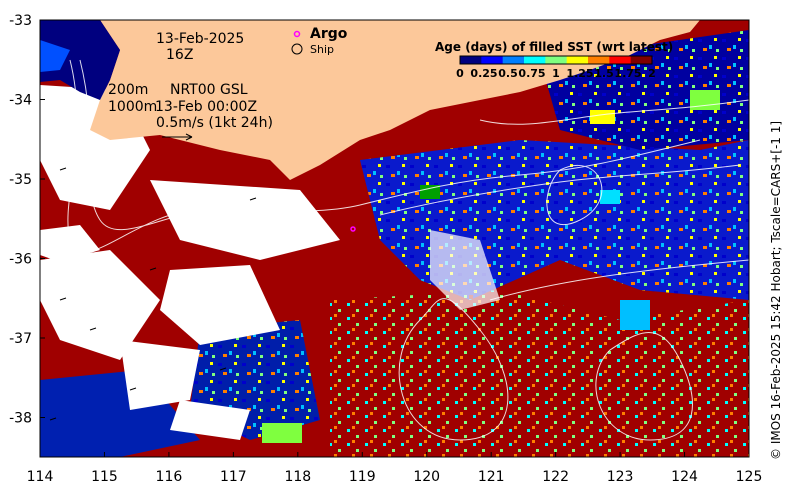 Image resolution: width=791 pixels, height=492 pixels. Describe the element at coordinates (579, 73) in the screenshot. I see `colorbar-tick-label: 1.25` at that location.